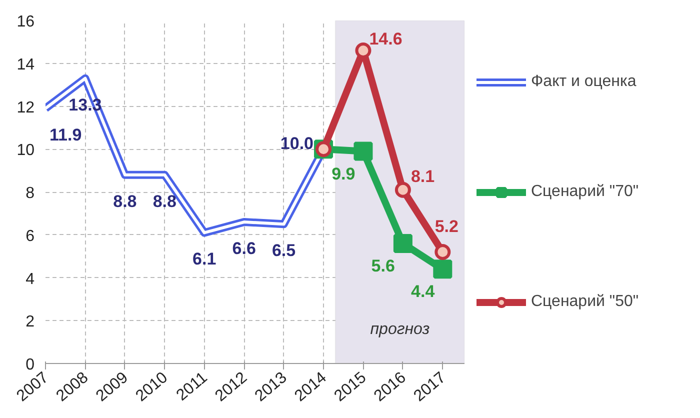  Describe the element at coordinates (25, 22) in the screenshot. I see `y-tick-label: 16` at that location.